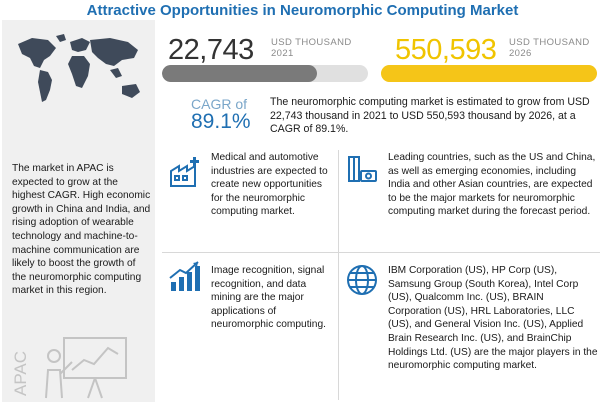 The image size is (605, 408). What do you see at coordinates (86, 368) in the screenshot?
I see `presentation-board-icon` at bounding box center [86, 368].